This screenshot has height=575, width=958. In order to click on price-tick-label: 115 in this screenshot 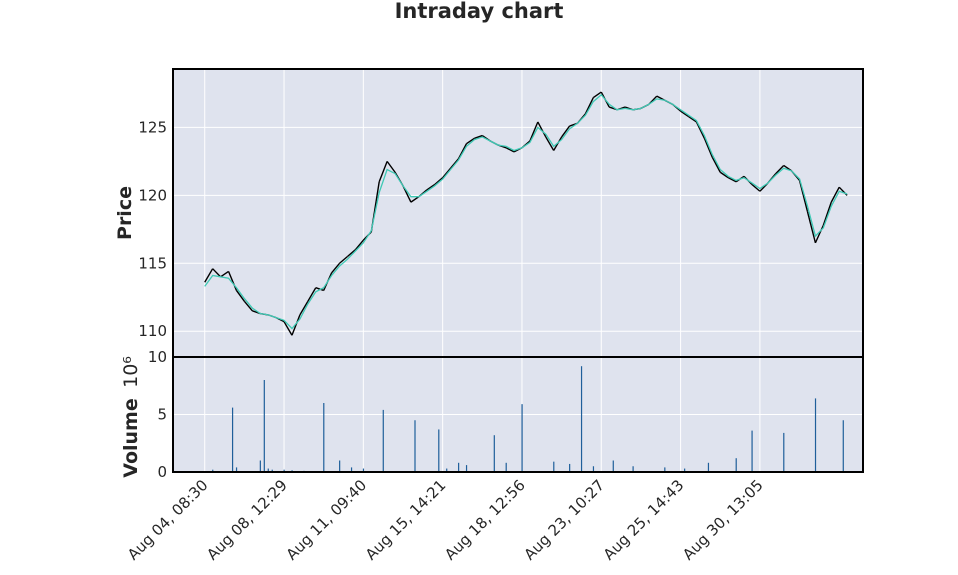, I will do `click(152, 263)`.